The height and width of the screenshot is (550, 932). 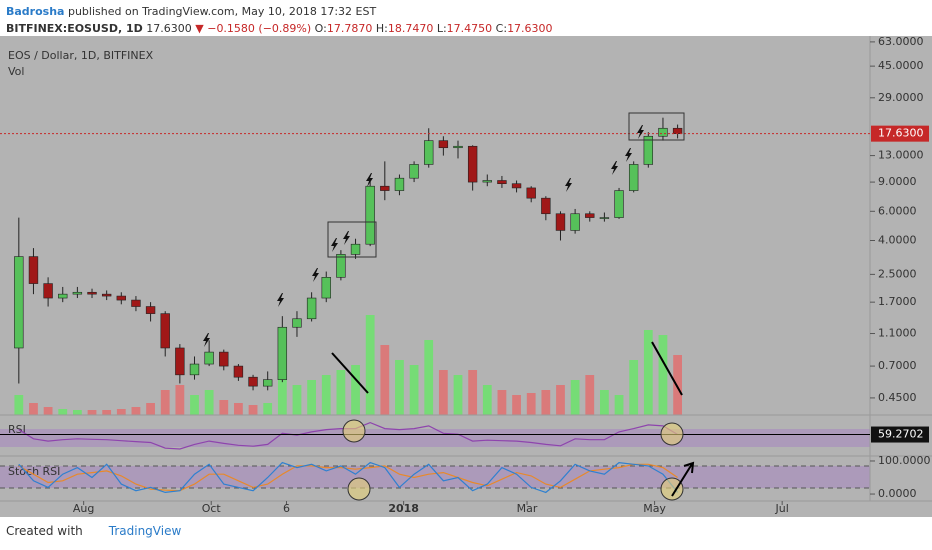 I want to click on y-tick-label: 45.0000, so click(x=901, y=65).